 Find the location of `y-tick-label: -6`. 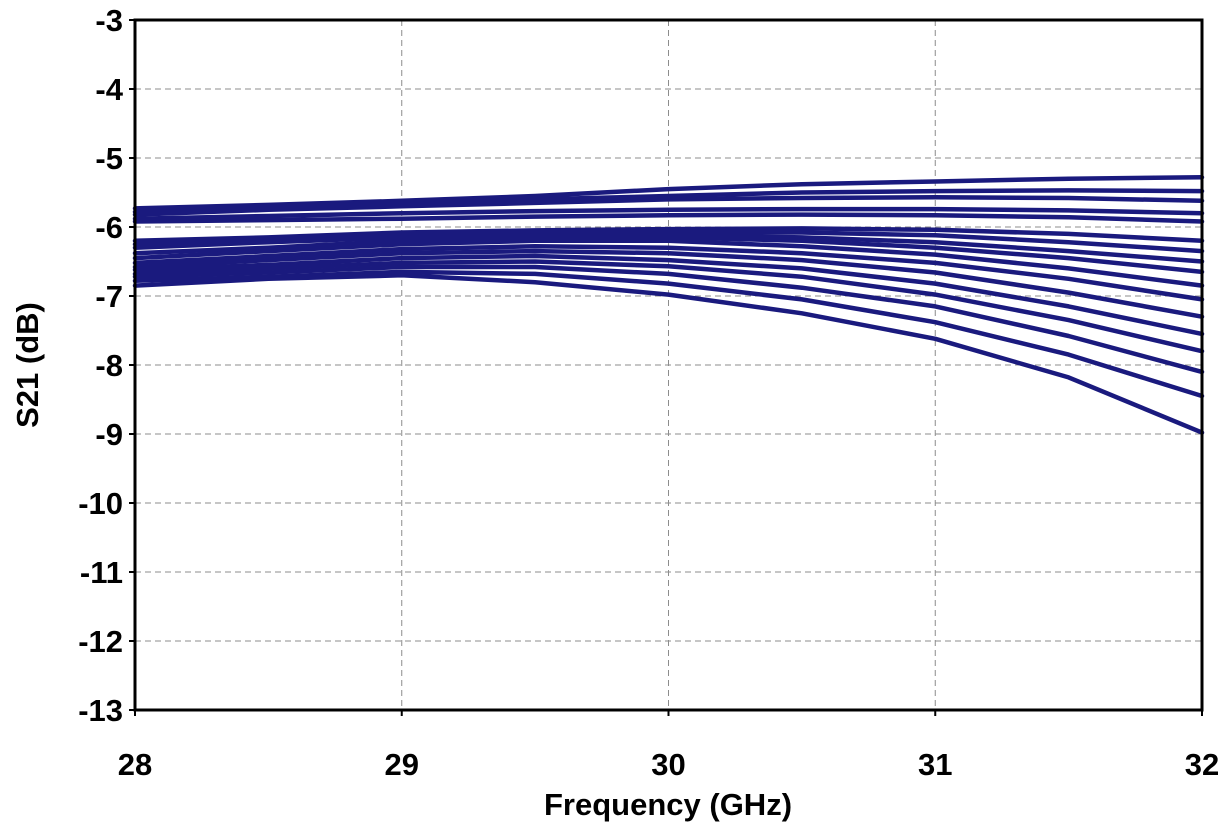

y-tick-label: -6 is located at coordinates (109, 227).